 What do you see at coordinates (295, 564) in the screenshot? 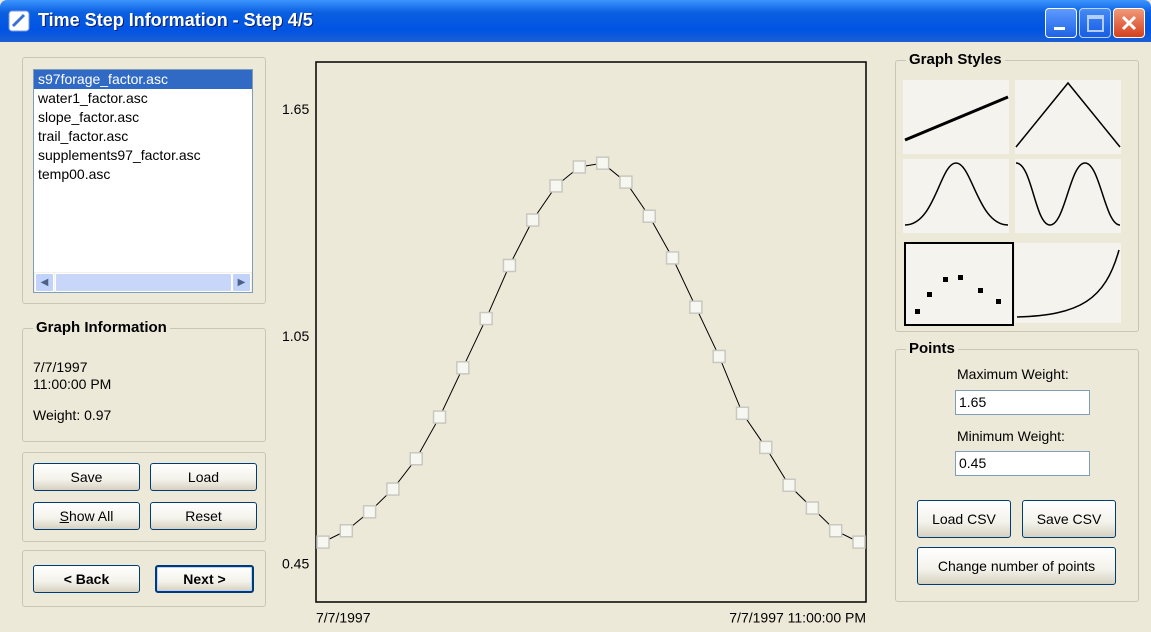
I see `y-tick-label: 0.45` at bounding box center [295, 564].